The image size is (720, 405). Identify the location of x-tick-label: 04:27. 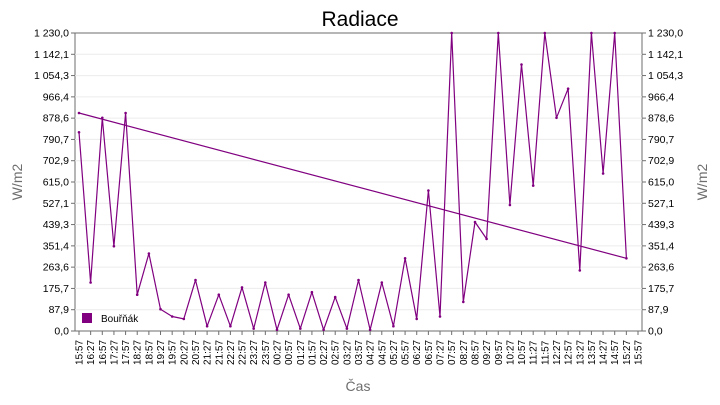
(371, 352).